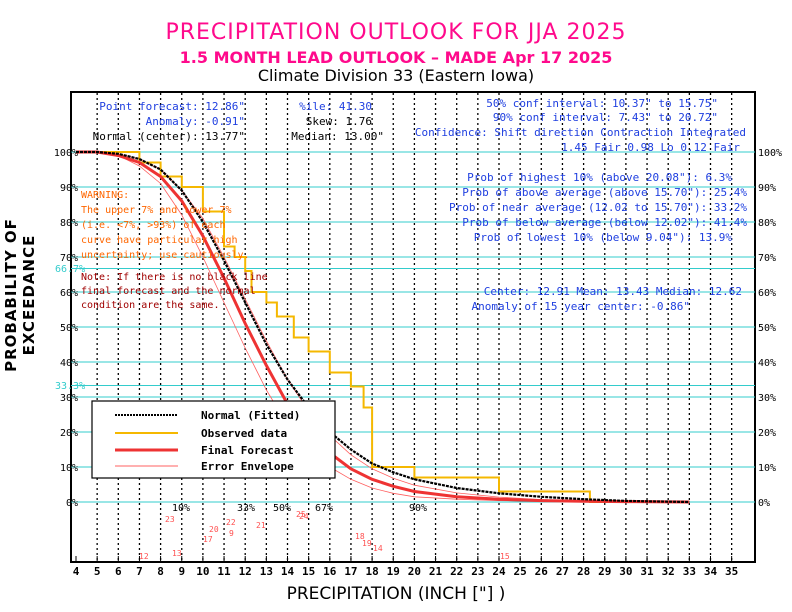 This screenshot has height=612, width=792. I want to click on x-tick-label: 11, so click(224, 571).